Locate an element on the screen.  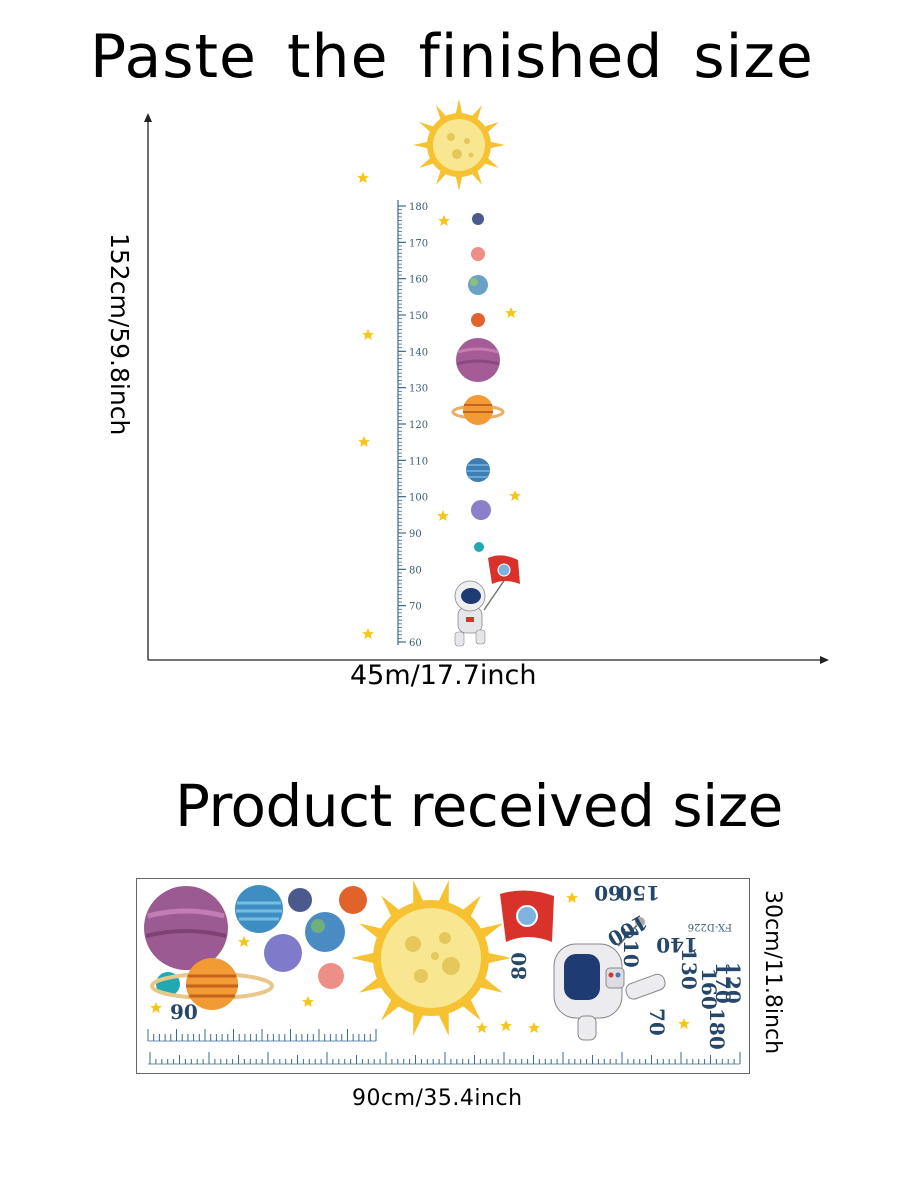
ruler-tick-label: 80 is located at coordinates (415, 570).